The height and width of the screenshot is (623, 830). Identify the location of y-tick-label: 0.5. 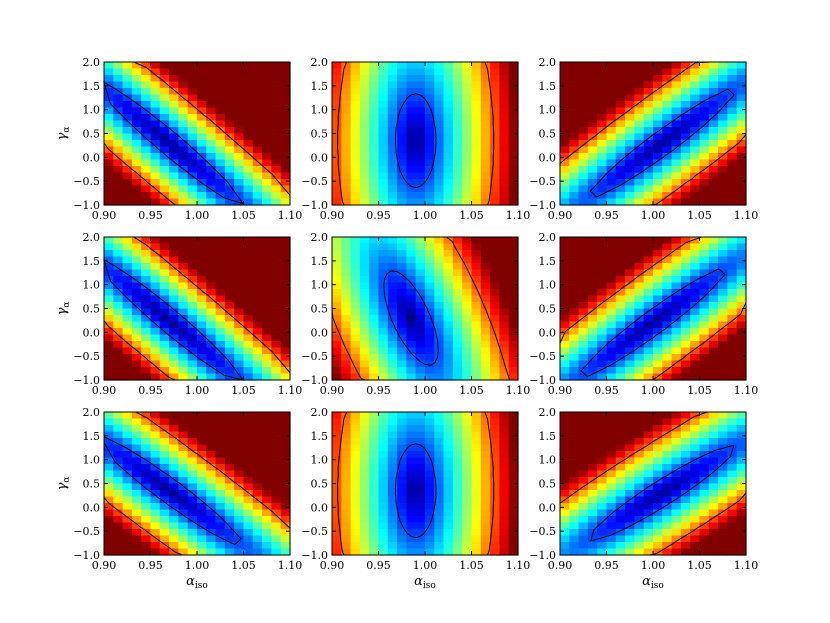
(548, 134).